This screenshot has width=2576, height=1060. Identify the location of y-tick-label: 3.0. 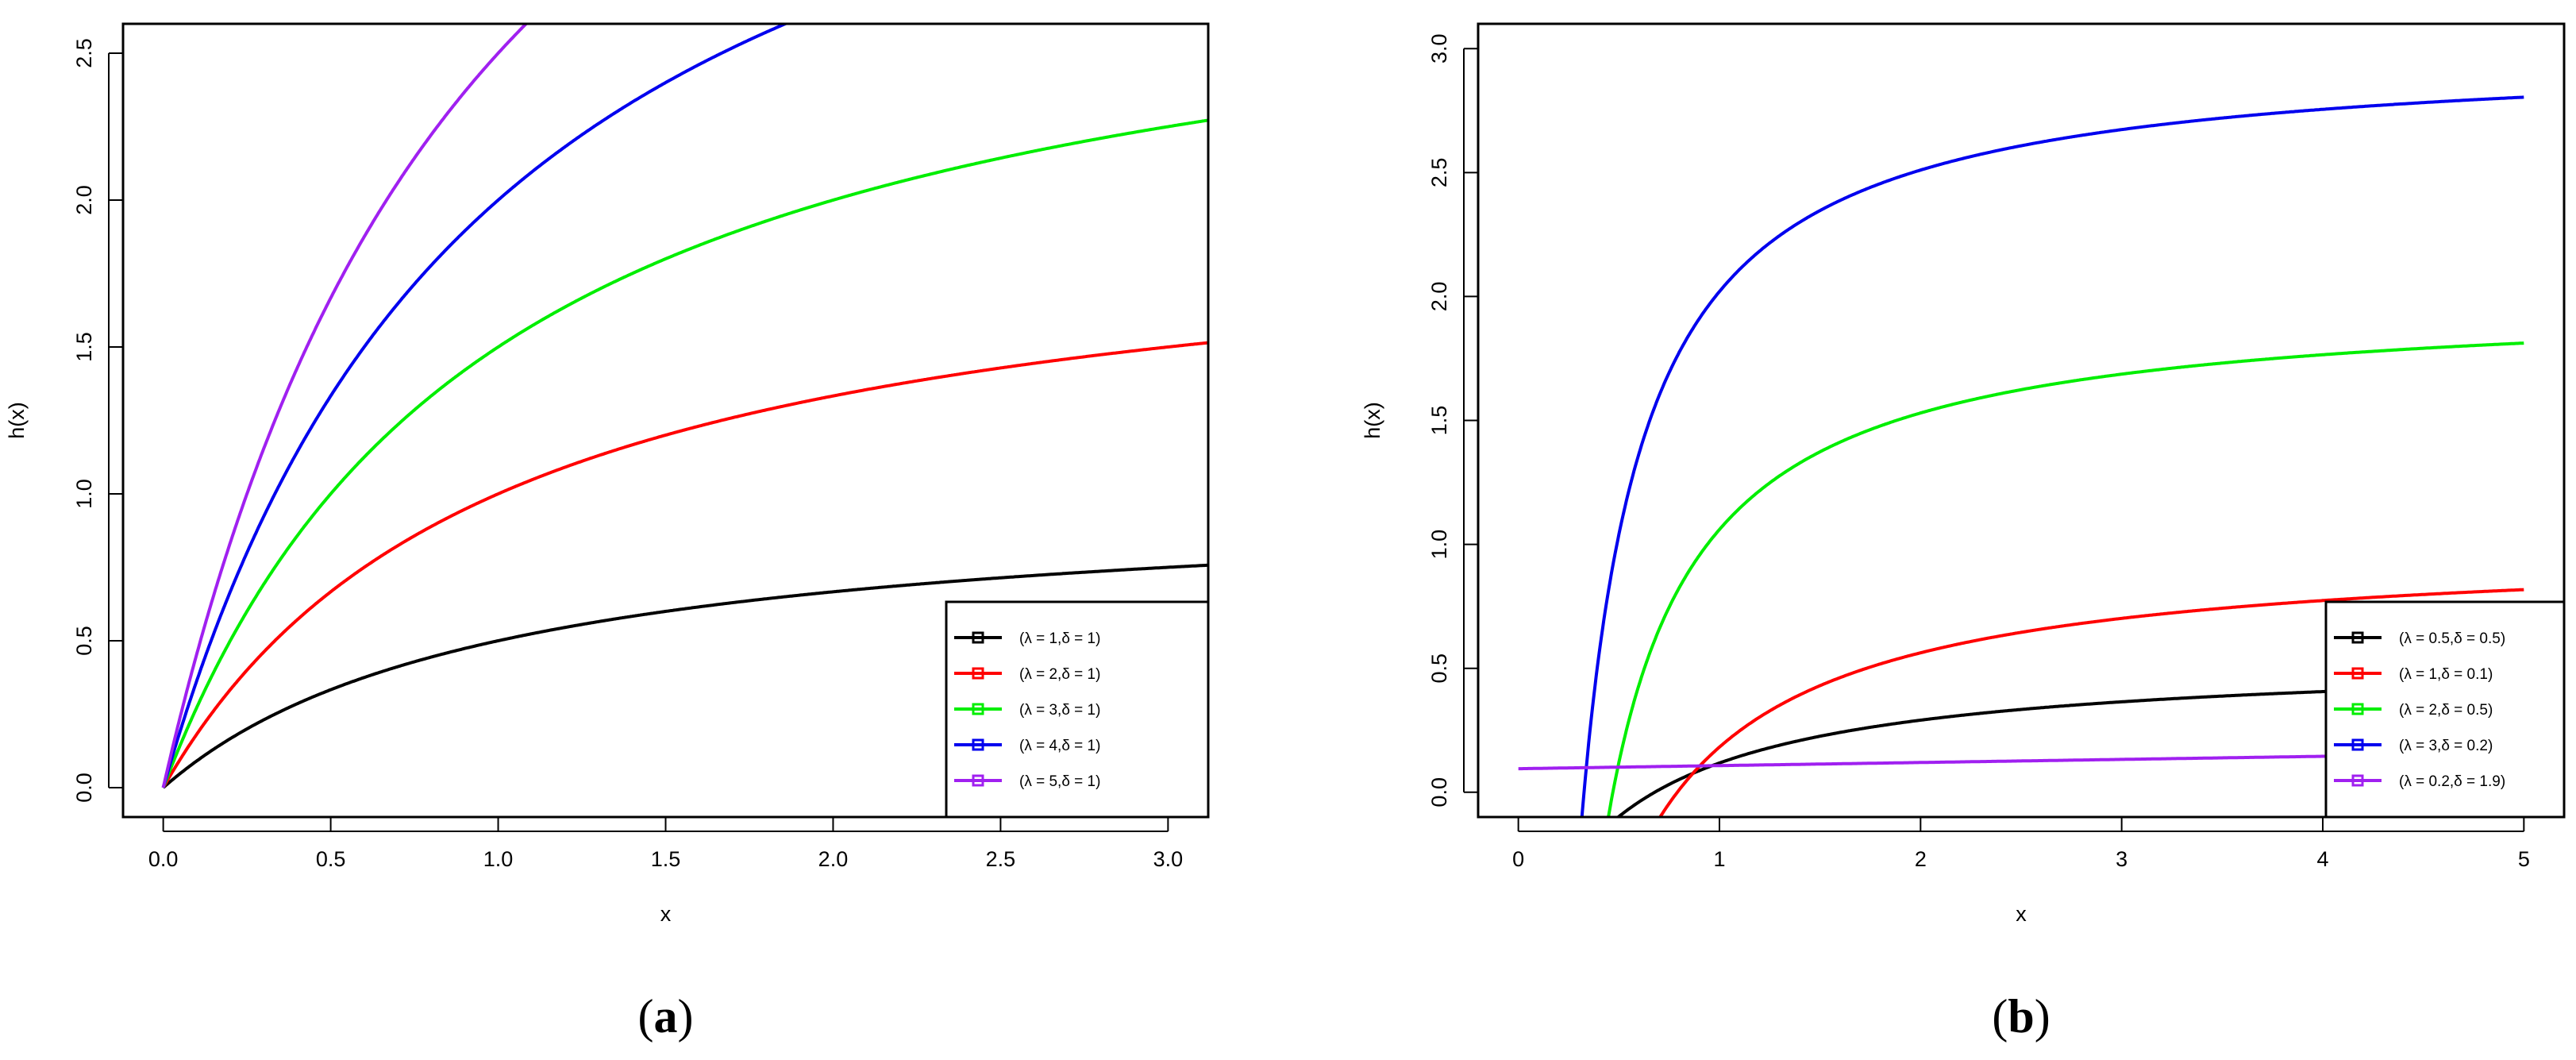
(1439, 49).